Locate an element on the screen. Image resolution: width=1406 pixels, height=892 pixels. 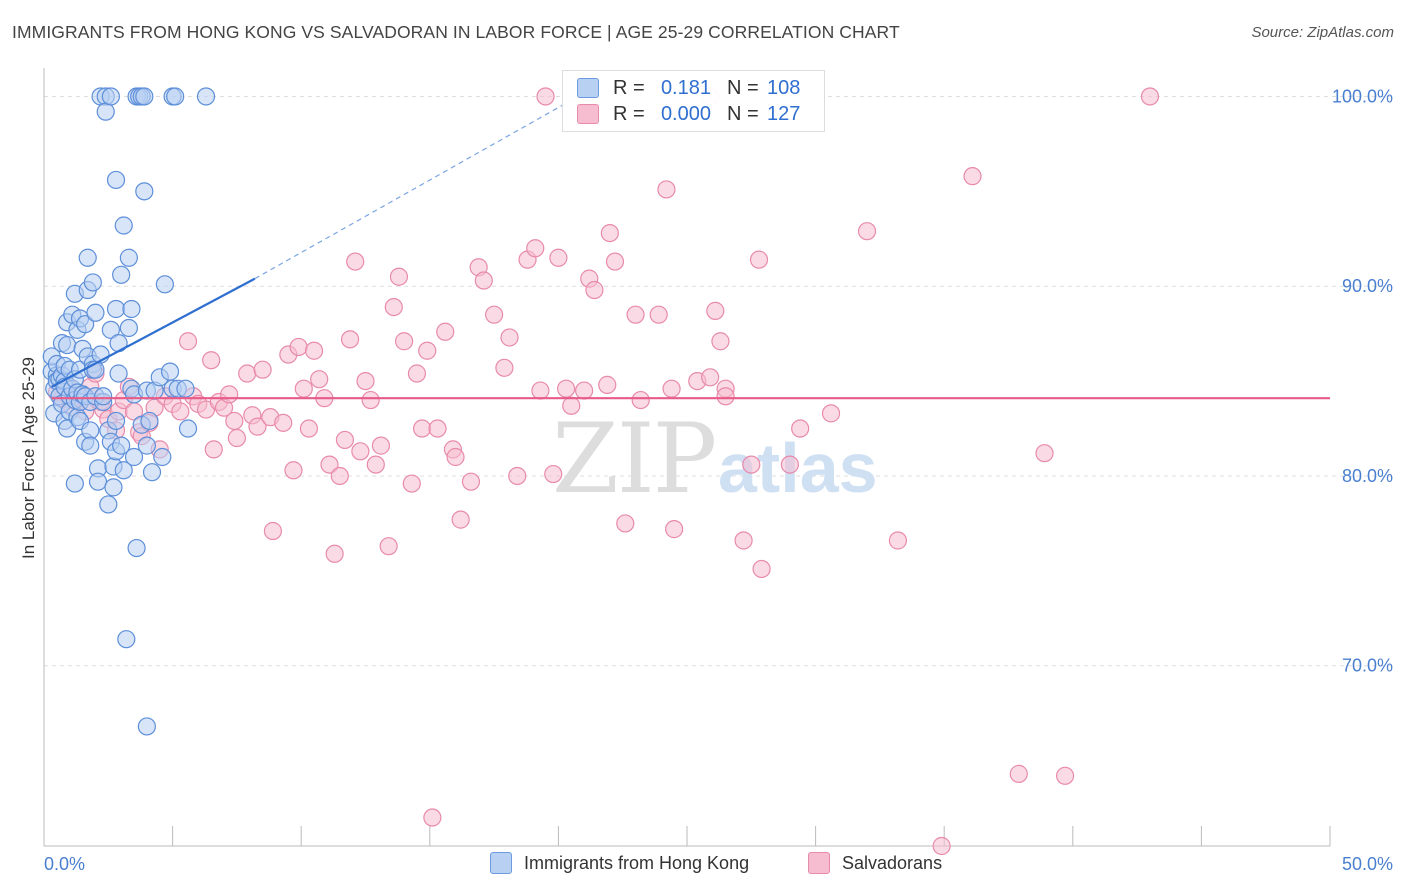
legend-r-value: 0.000 is located at coordinates (685, 113).